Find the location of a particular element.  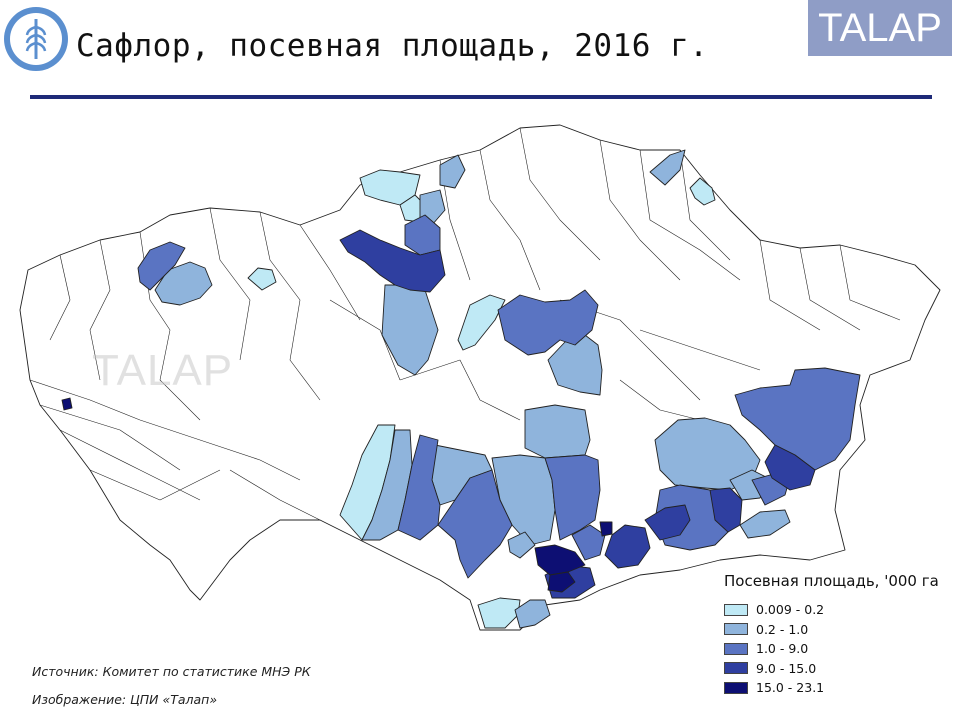

legend-label: 0.009 - 0.2 is located at coordinates (790, 610).